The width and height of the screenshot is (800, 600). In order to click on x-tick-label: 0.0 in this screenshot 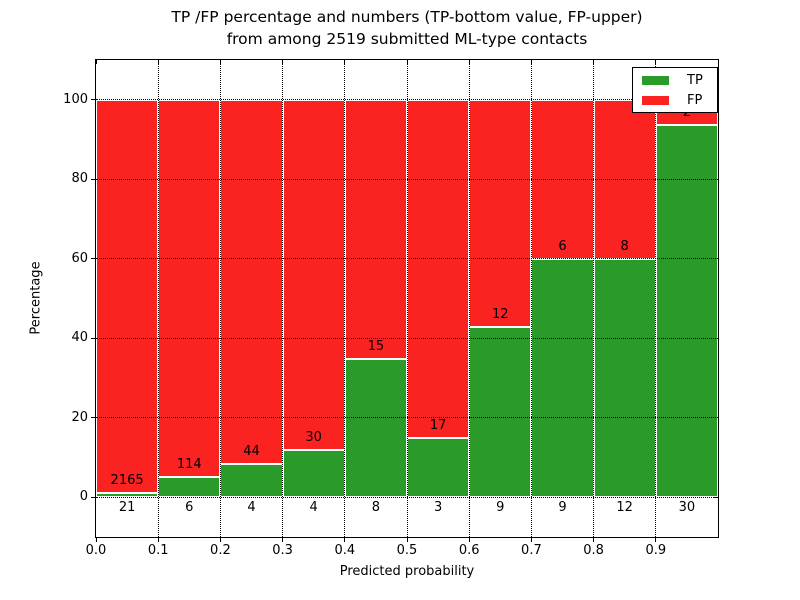, I will do `click(96, 550)`.